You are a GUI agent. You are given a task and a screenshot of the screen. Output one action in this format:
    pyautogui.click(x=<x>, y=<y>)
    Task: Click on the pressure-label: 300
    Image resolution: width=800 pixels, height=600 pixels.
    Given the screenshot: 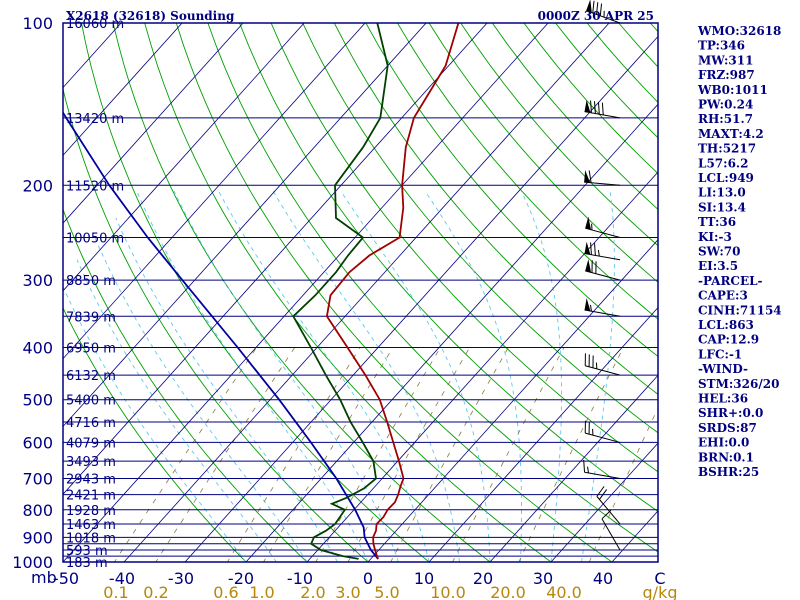 What is the action you would take?
    pyautogui.click(x=37, y=280)
    